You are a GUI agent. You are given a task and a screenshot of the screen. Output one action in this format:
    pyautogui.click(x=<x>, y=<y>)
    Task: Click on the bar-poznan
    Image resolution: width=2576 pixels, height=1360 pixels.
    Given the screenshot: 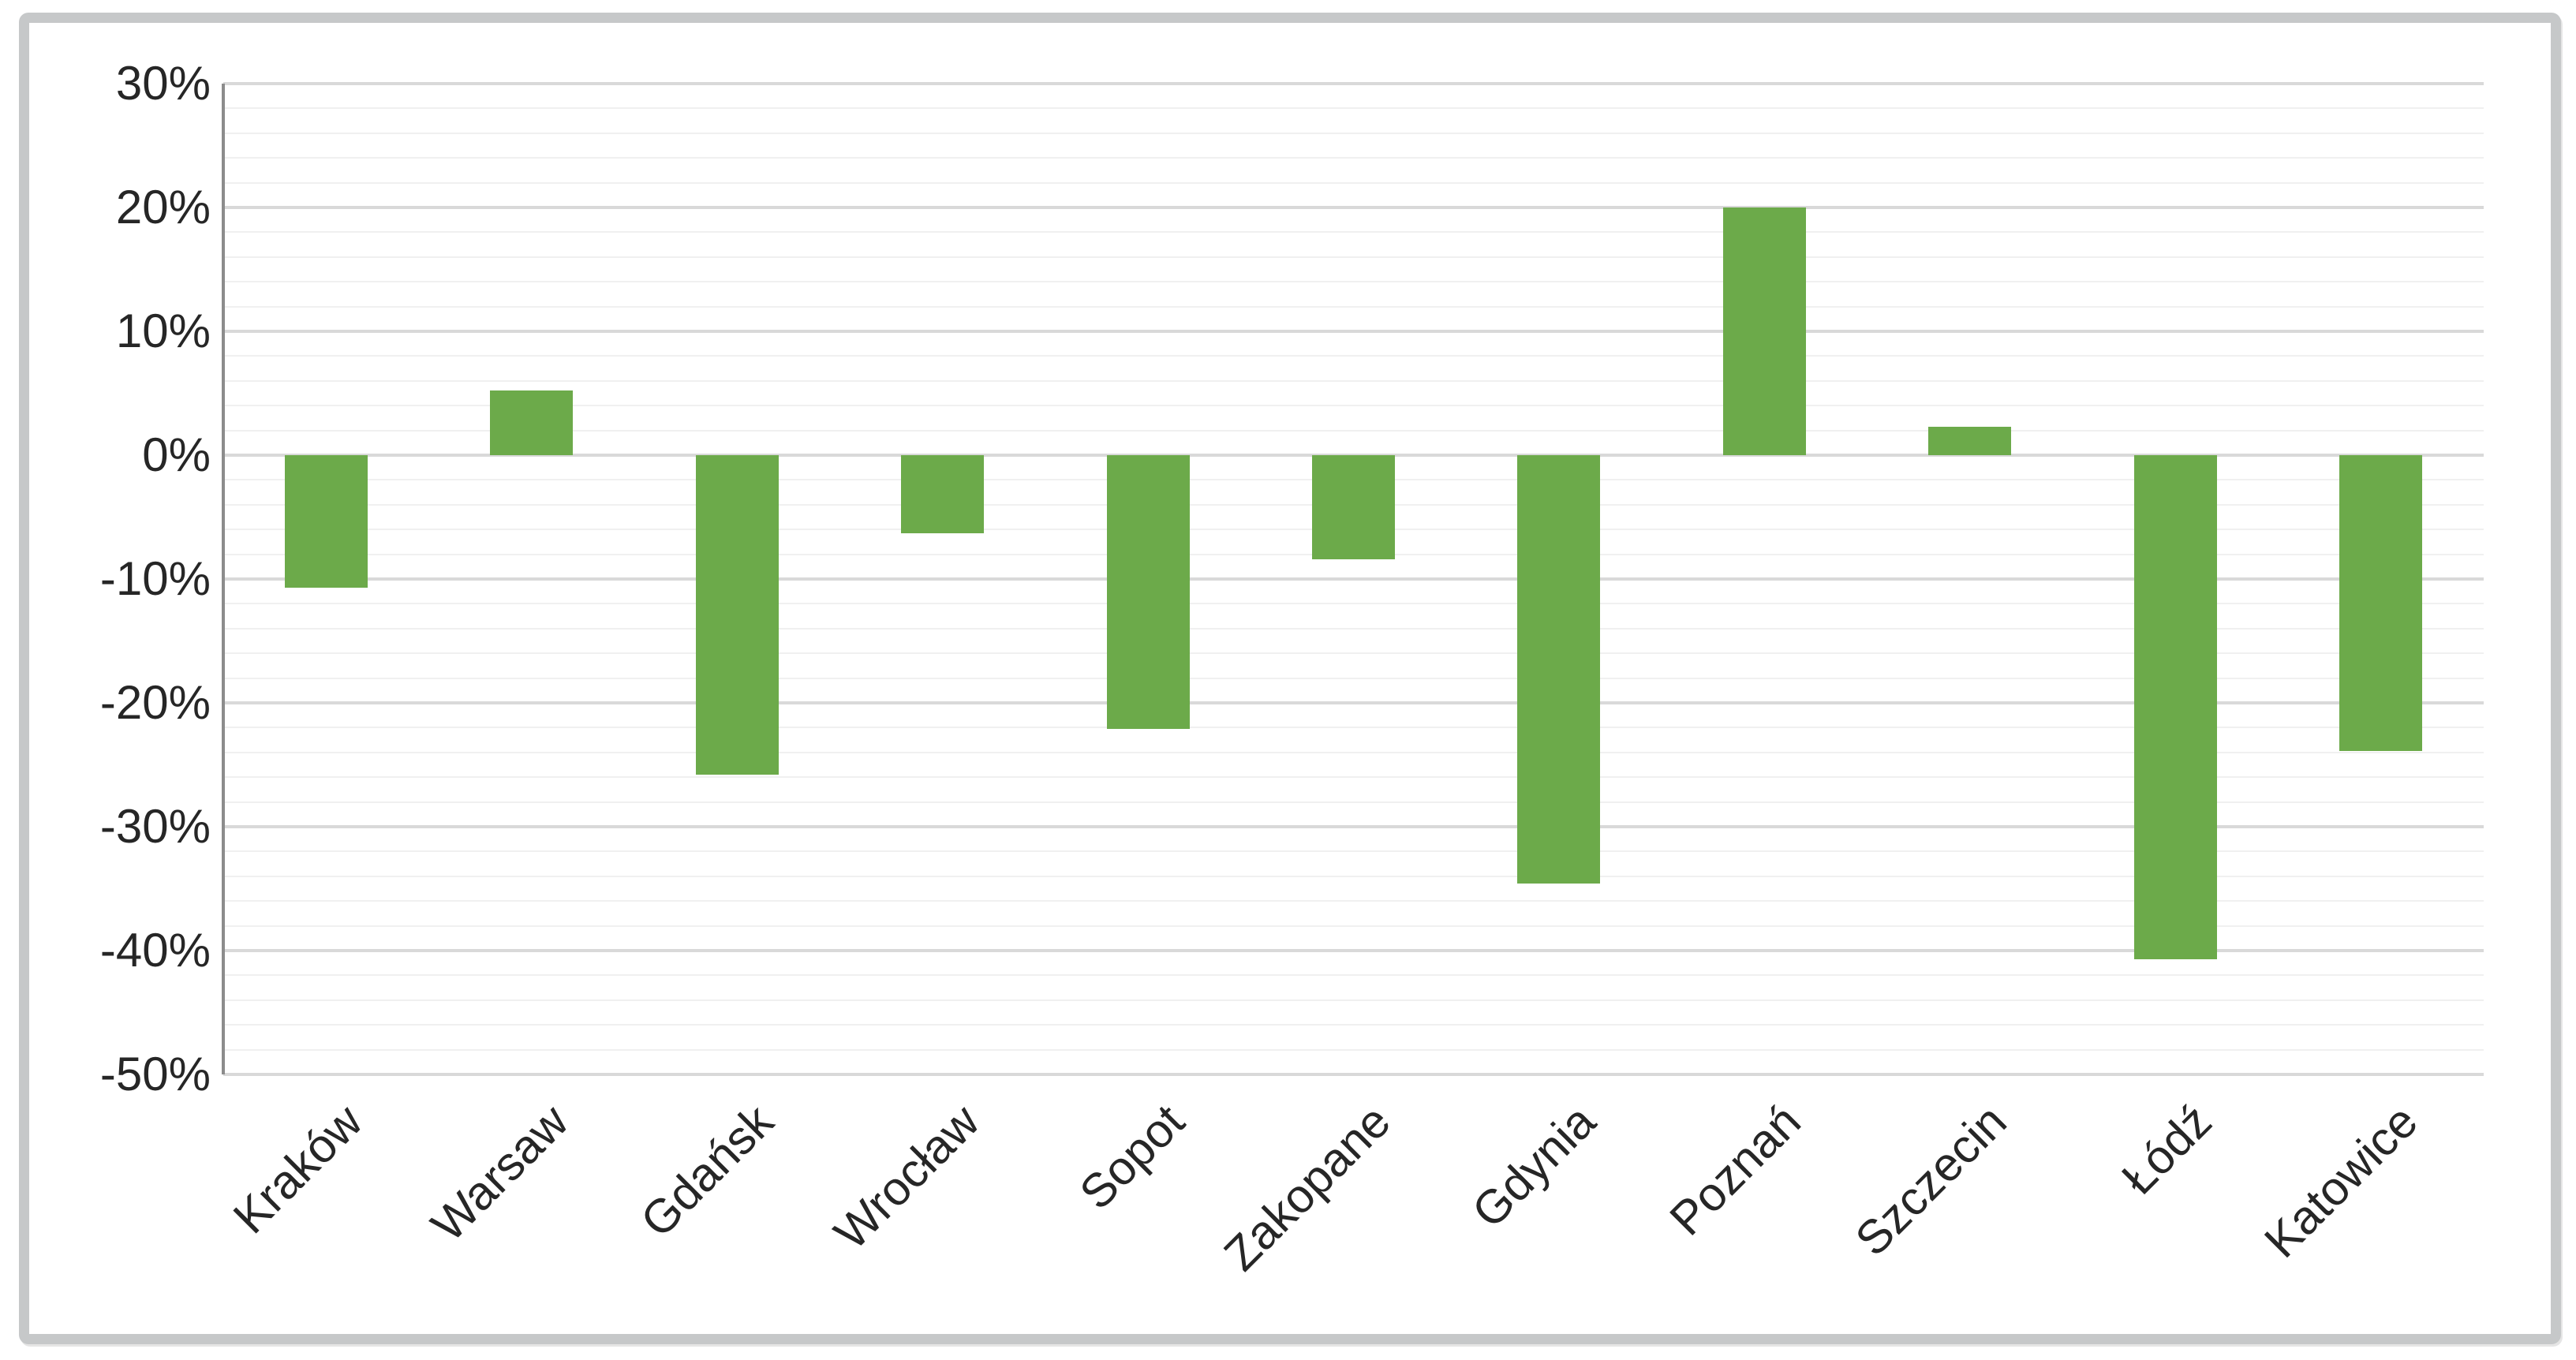 What is the action you would take?
    pyautogui.click(x=1764, y=331)
    